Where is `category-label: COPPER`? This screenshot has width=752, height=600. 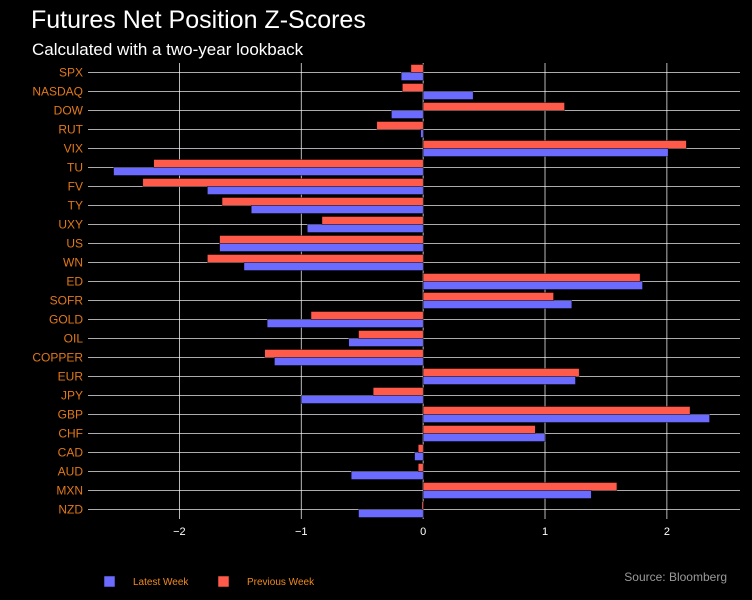 category-label: COPPER is located at coordinates (57, 358).